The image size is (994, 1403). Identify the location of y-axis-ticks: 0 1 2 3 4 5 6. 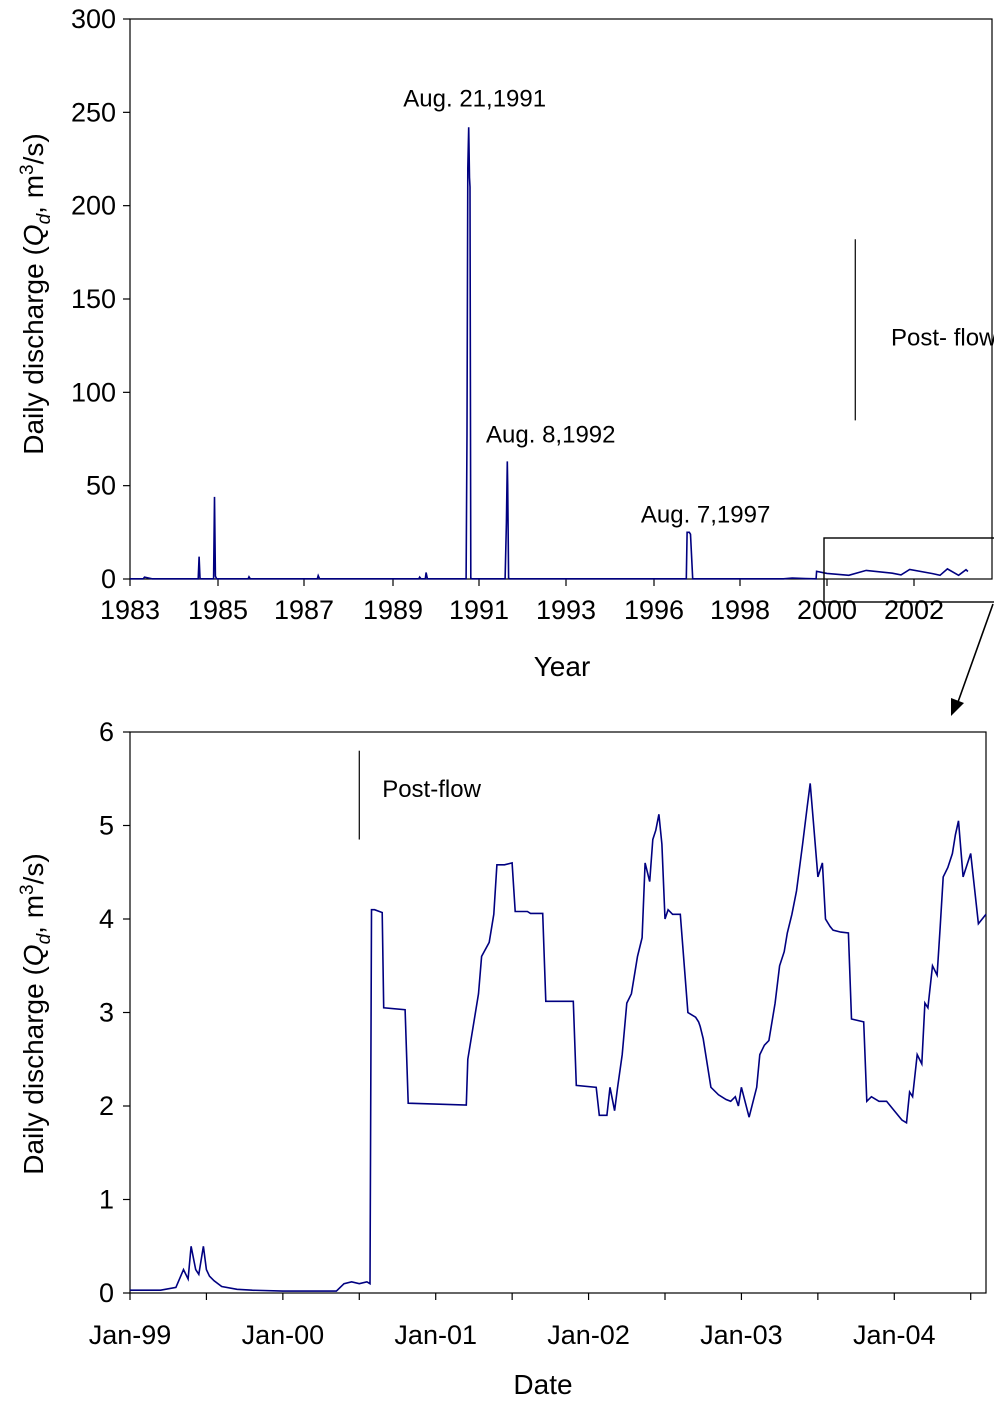
(114, 1012).